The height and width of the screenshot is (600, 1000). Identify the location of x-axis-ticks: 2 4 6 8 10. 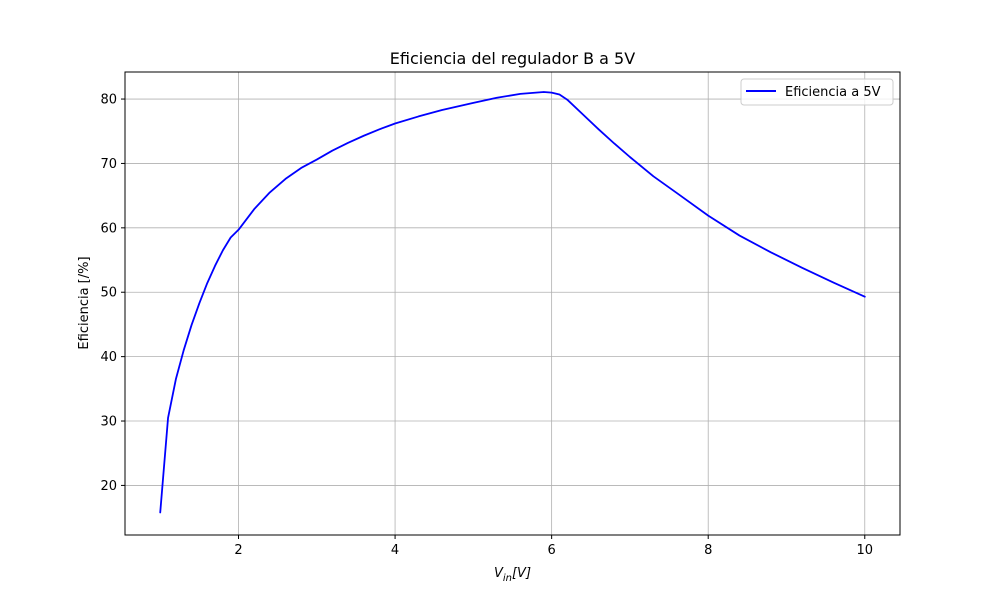
(553, 546).